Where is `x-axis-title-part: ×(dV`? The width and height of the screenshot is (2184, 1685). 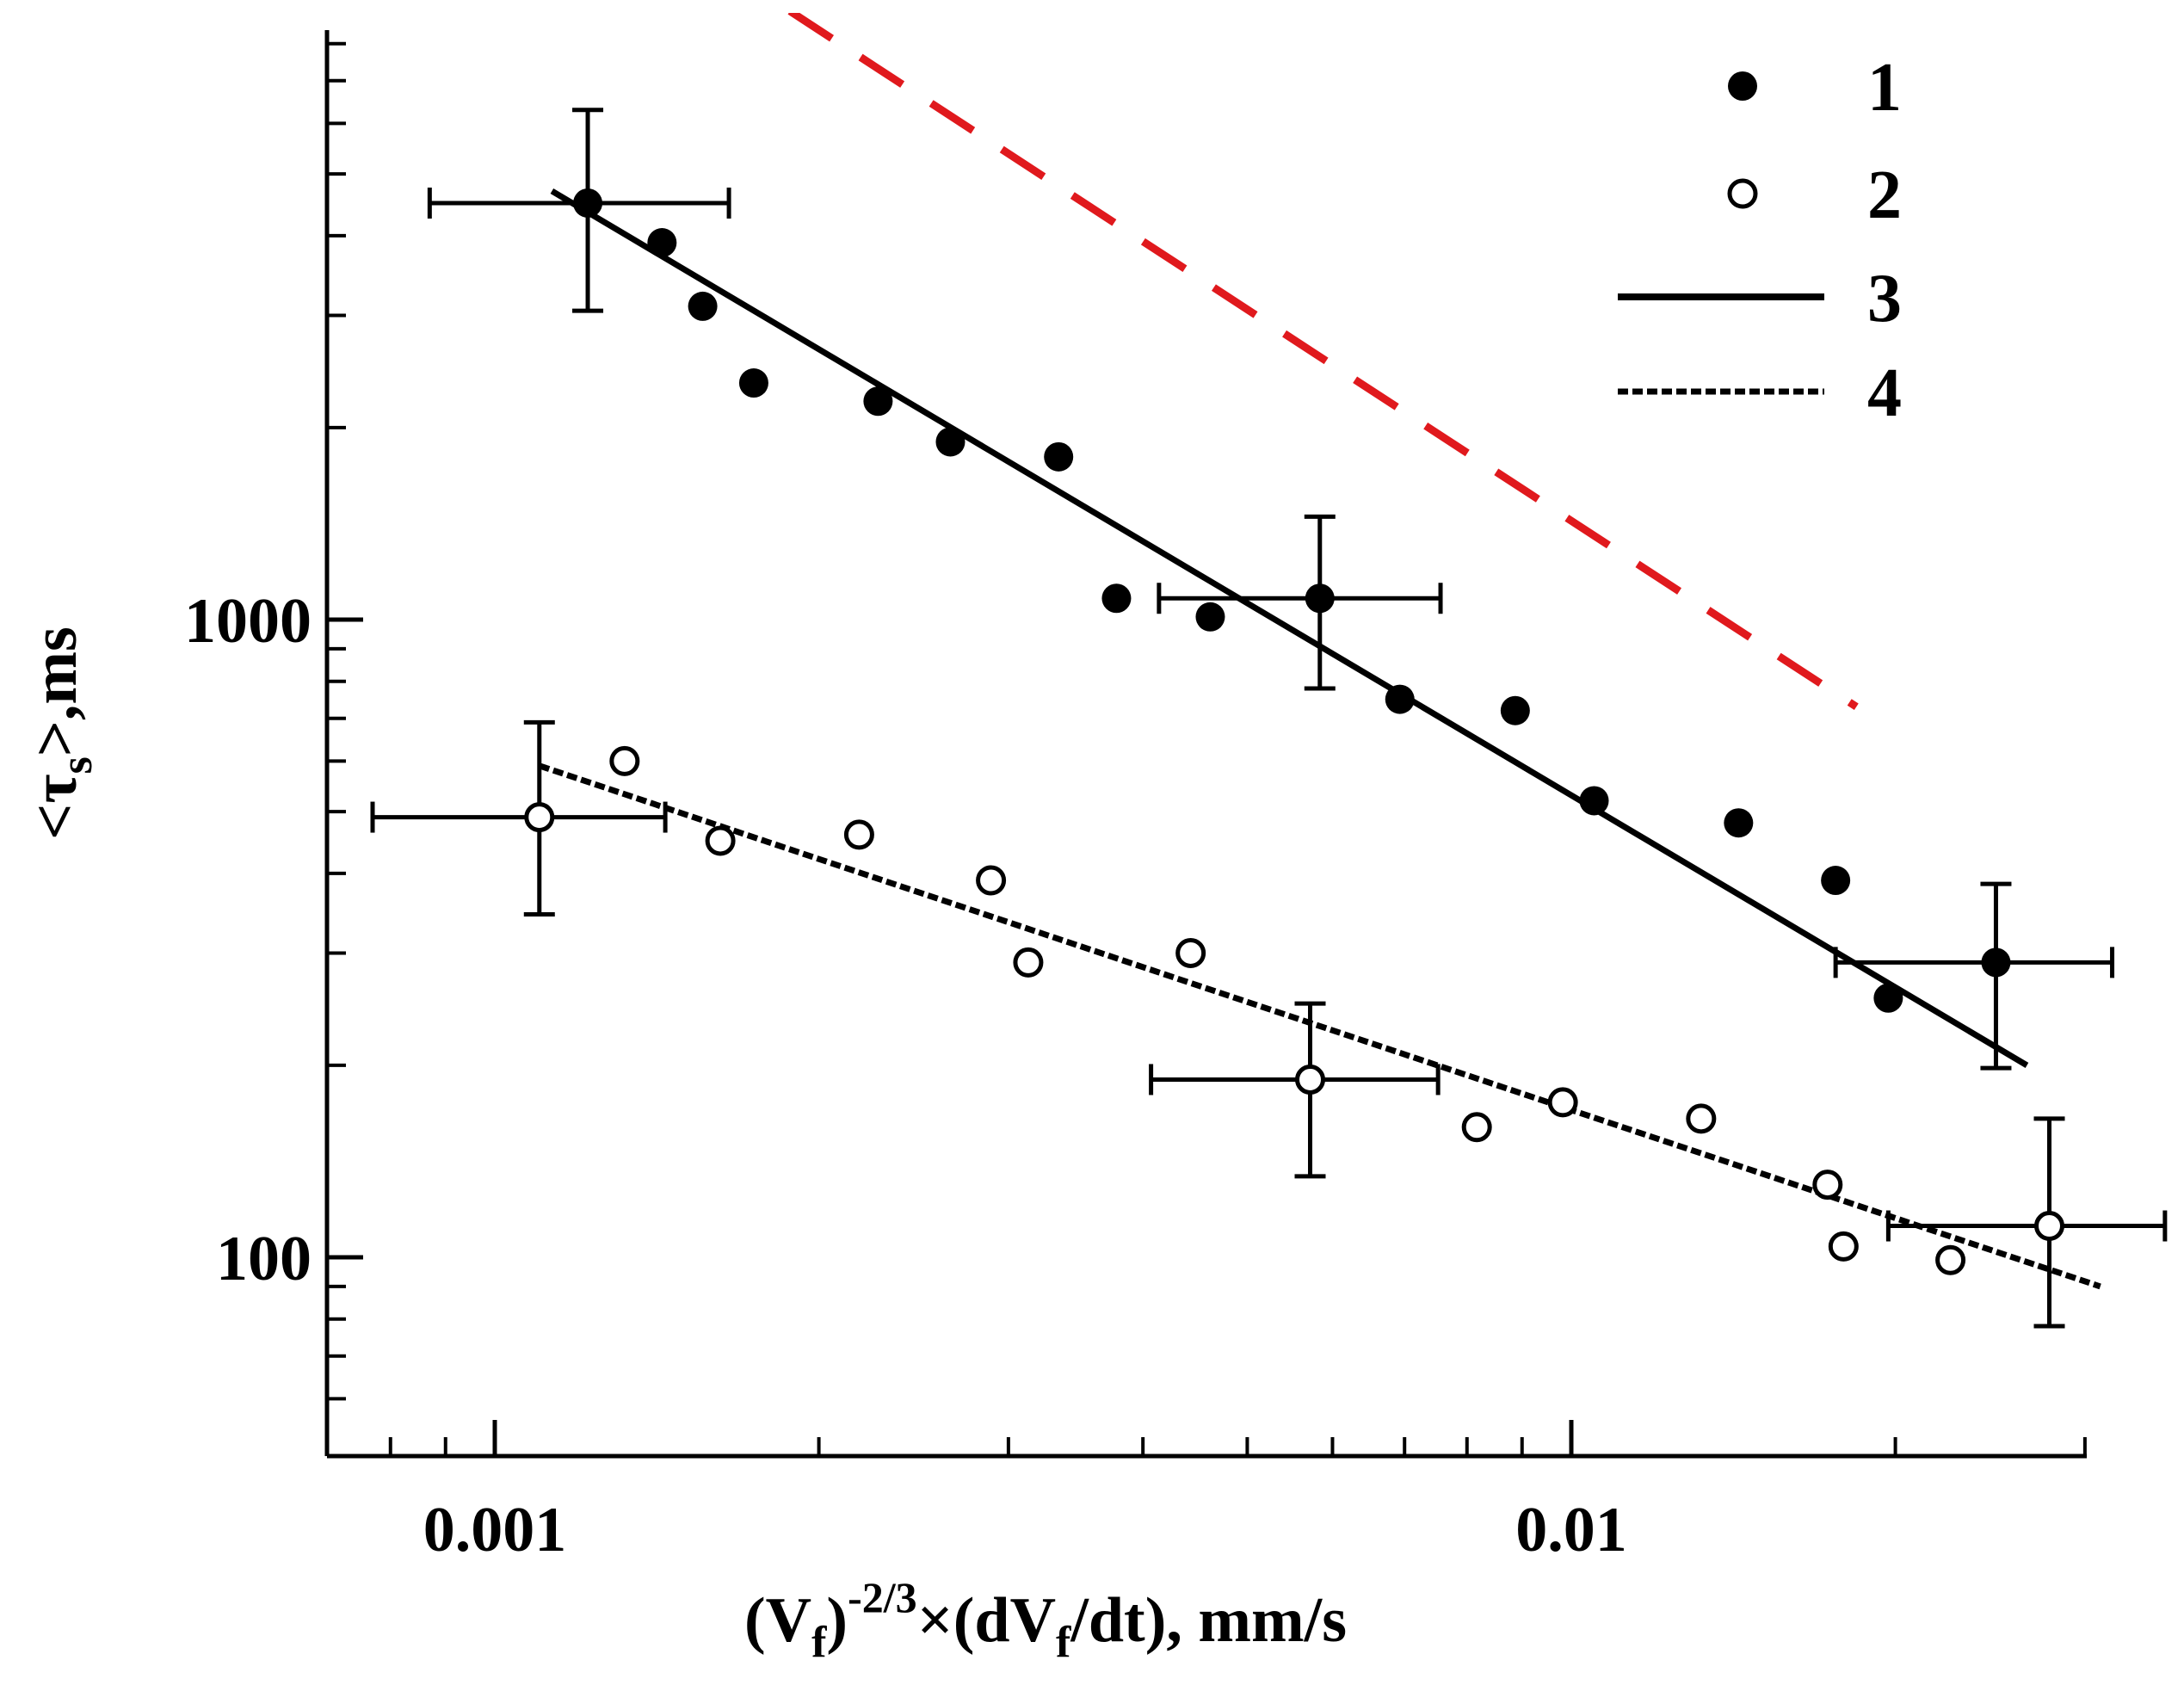
x-axis-title-part: ×(dV is located at coordinates (987, 1621).